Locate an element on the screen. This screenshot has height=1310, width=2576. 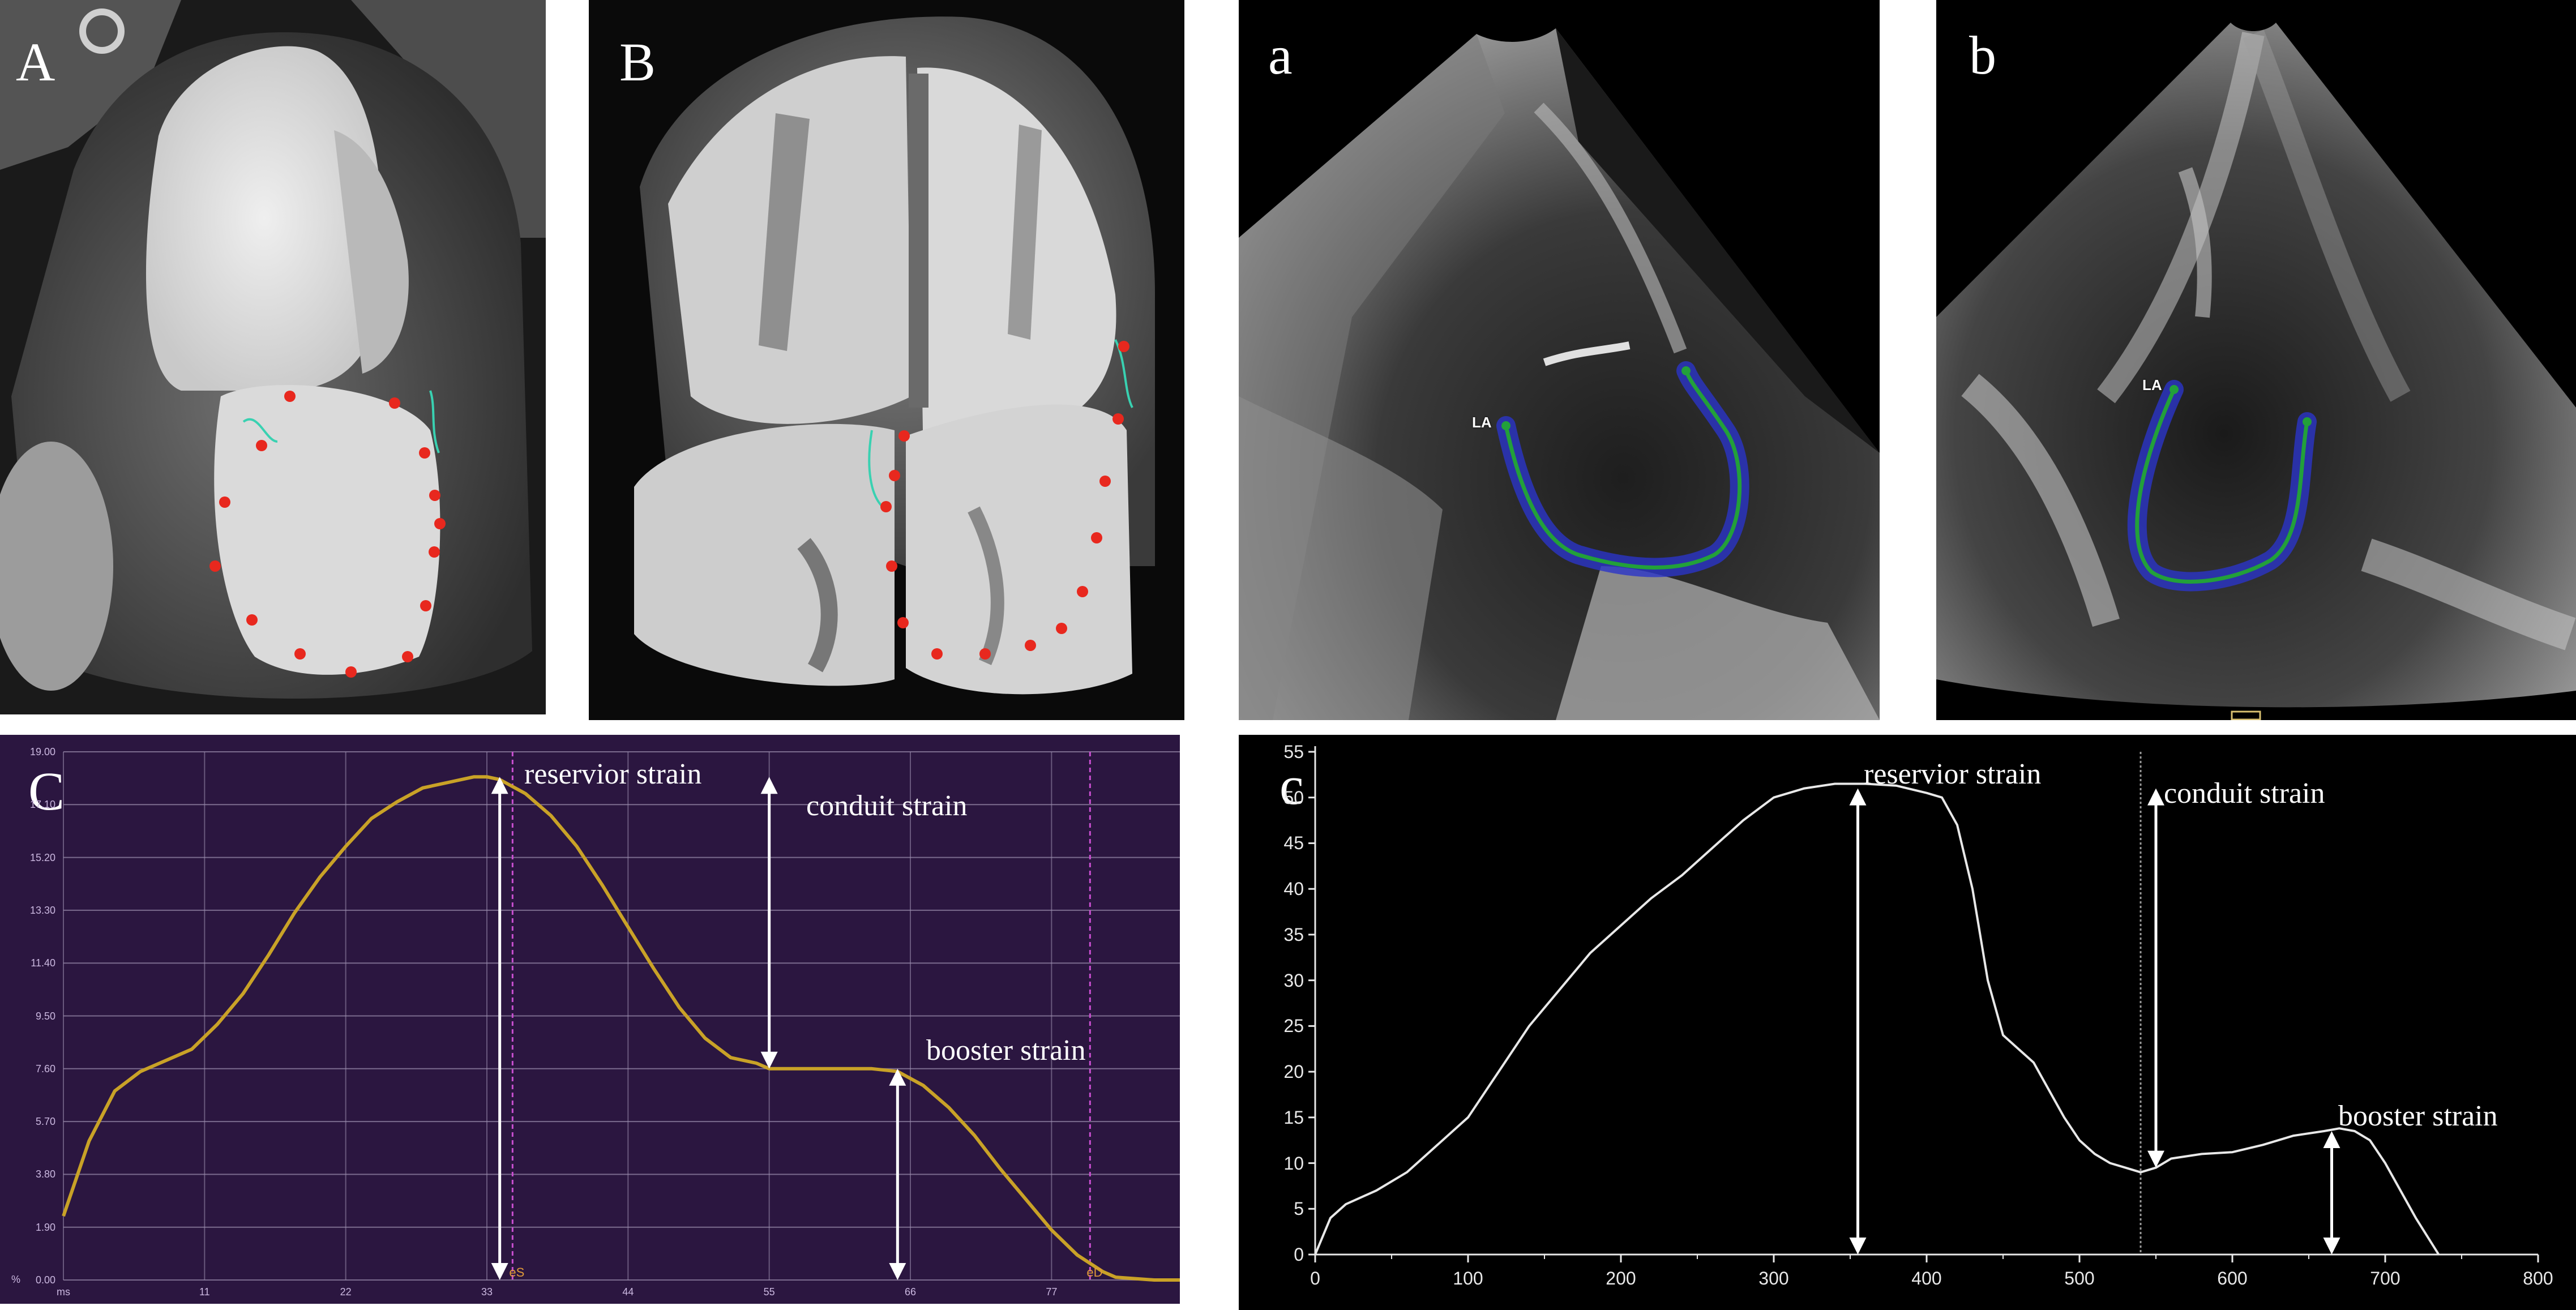
contrast-marker-group-b is located at coordinates (1004, 501).